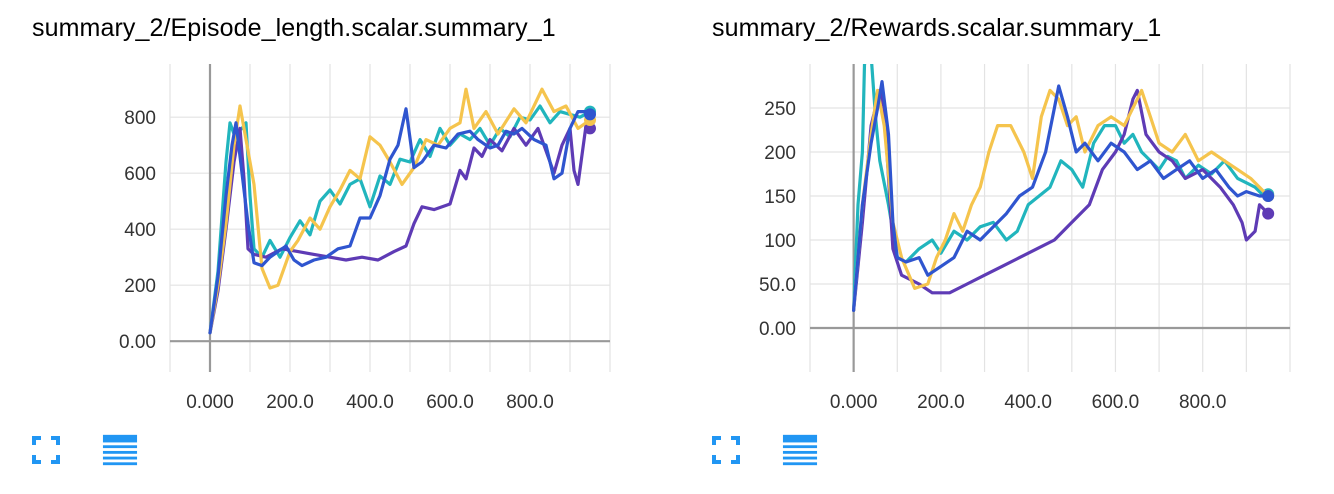 The width and height of the screenshot is (1334, 494). I want to click on chart-title: summary_2/Rewards.scalar.summary_1, so click(937, 28).